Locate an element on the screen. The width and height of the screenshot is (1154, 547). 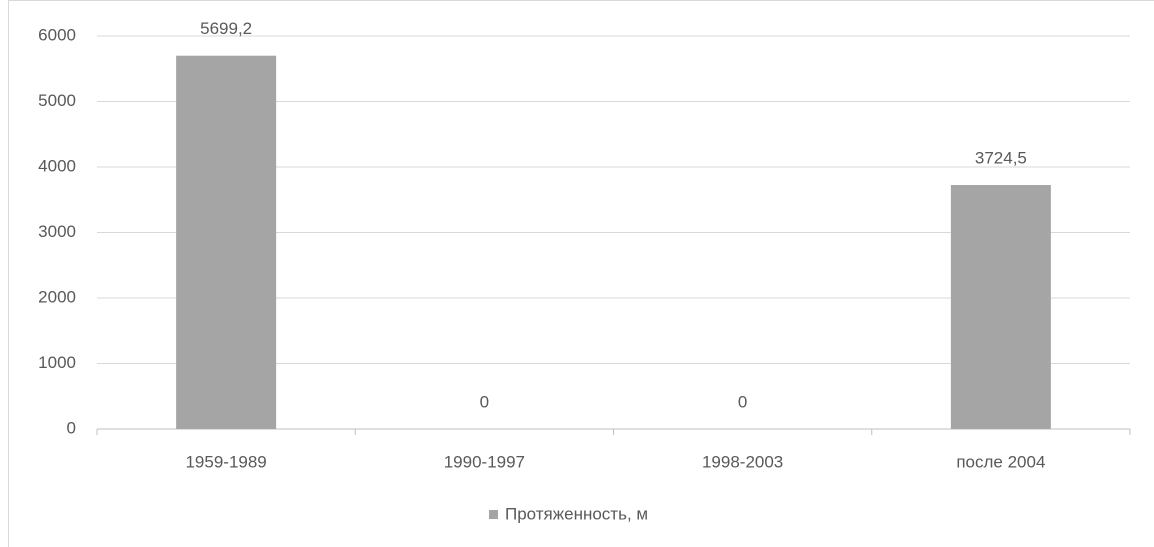
legend-label: Протяженность, м is located at coordinates (576, 513).